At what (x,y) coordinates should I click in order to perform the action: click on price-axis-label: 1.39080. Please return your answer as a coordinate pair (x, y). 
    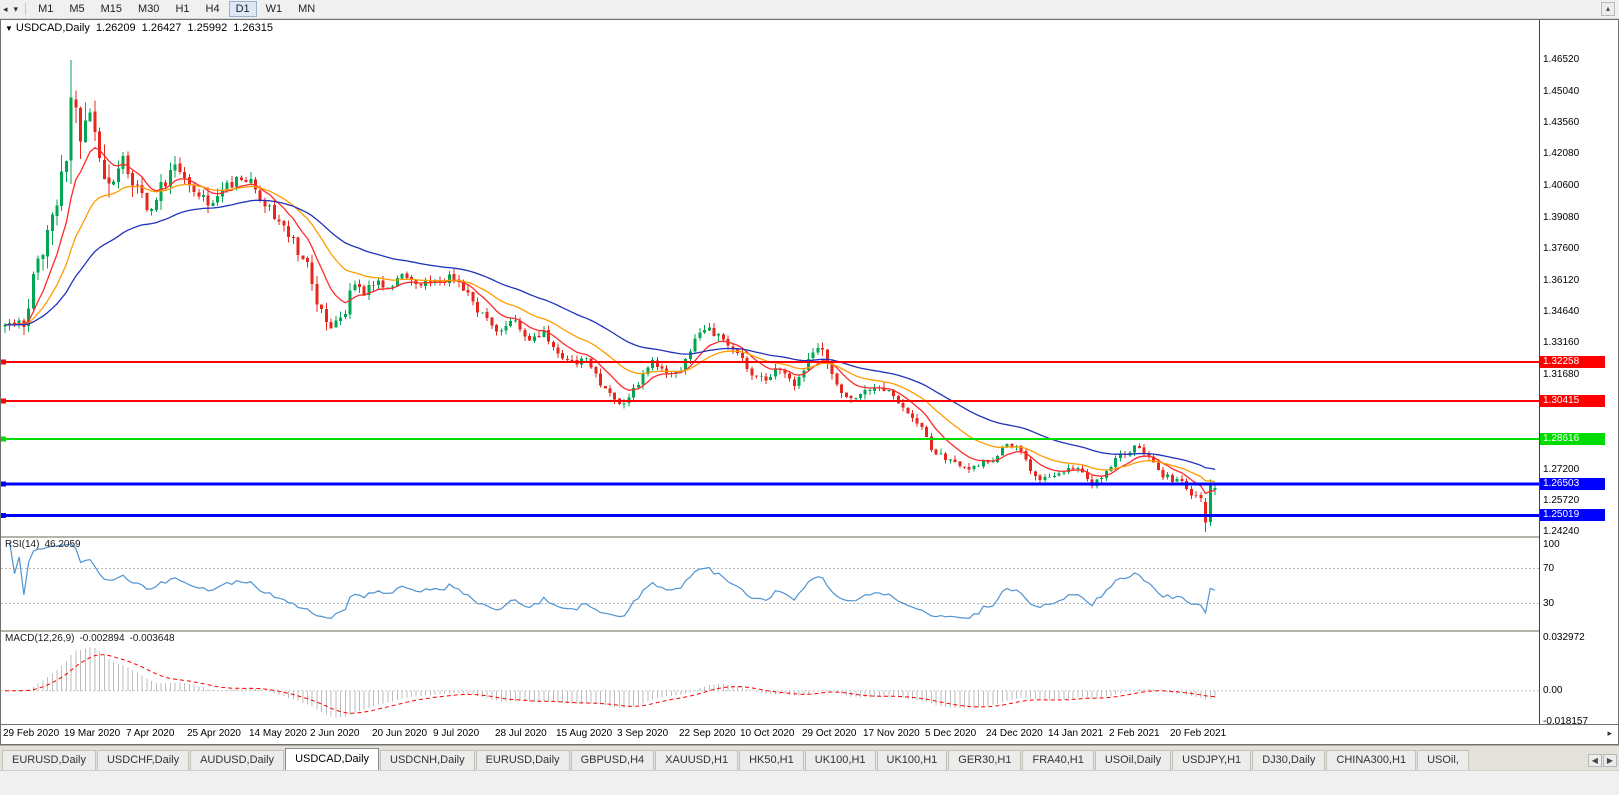
    Looking at the image, I should click on (1561, 217).